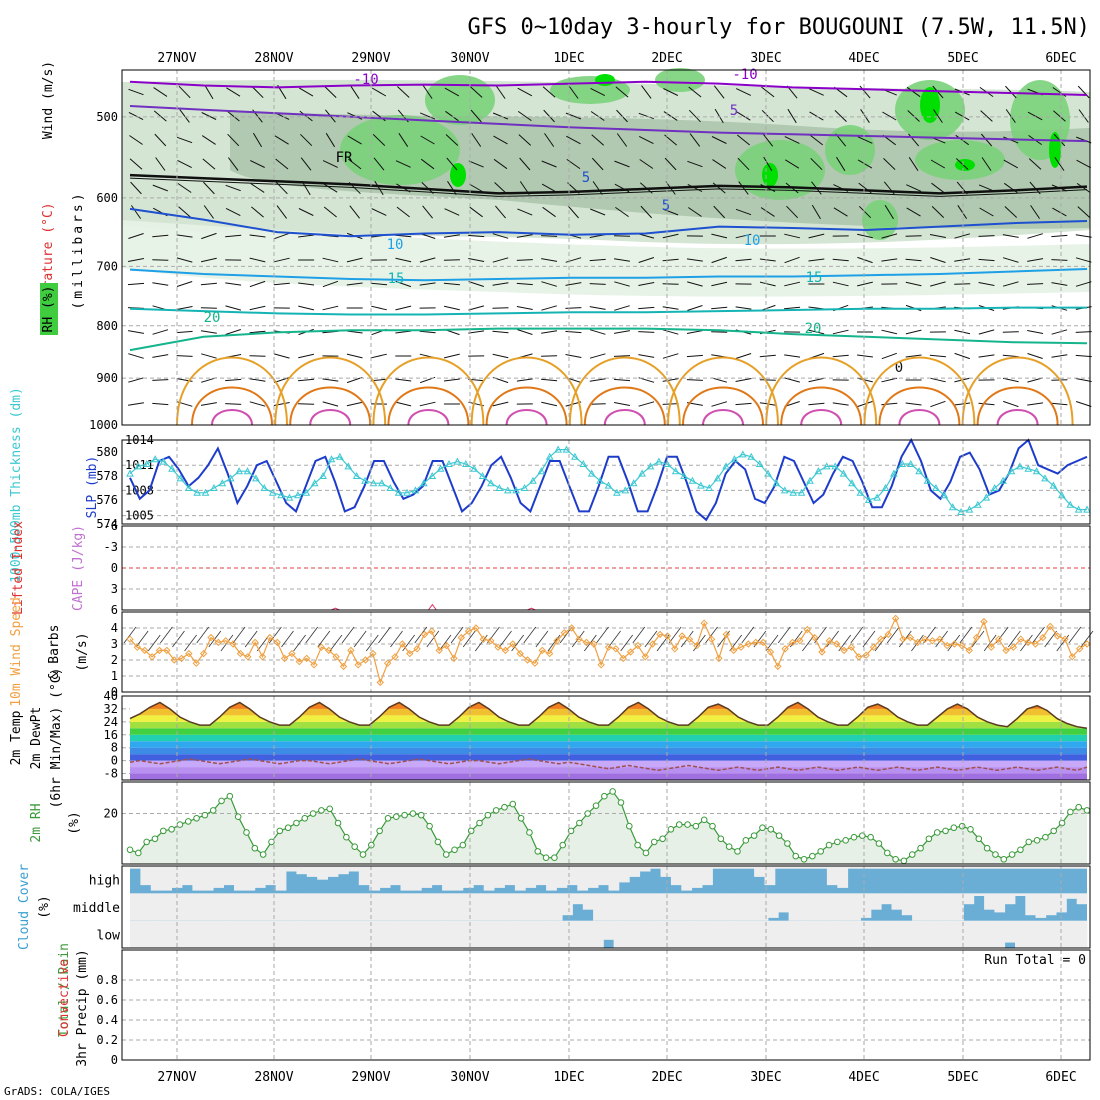  What do you see at coordinates (114, 748) in the screenshot?
I see `y-tick-label: 8` at bounding box center [114, 748].